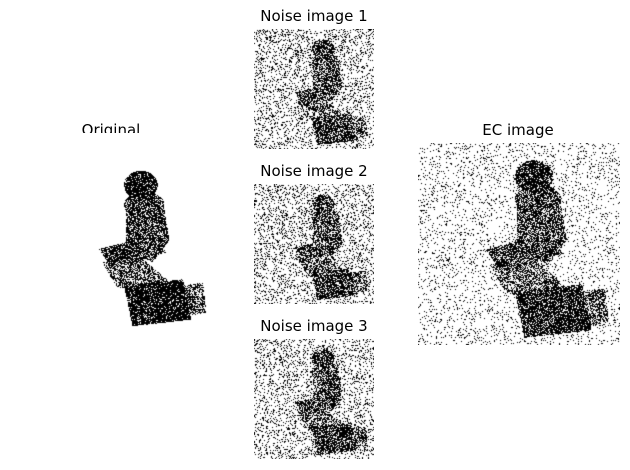  I want to click on ec-image, so click(519, 244).